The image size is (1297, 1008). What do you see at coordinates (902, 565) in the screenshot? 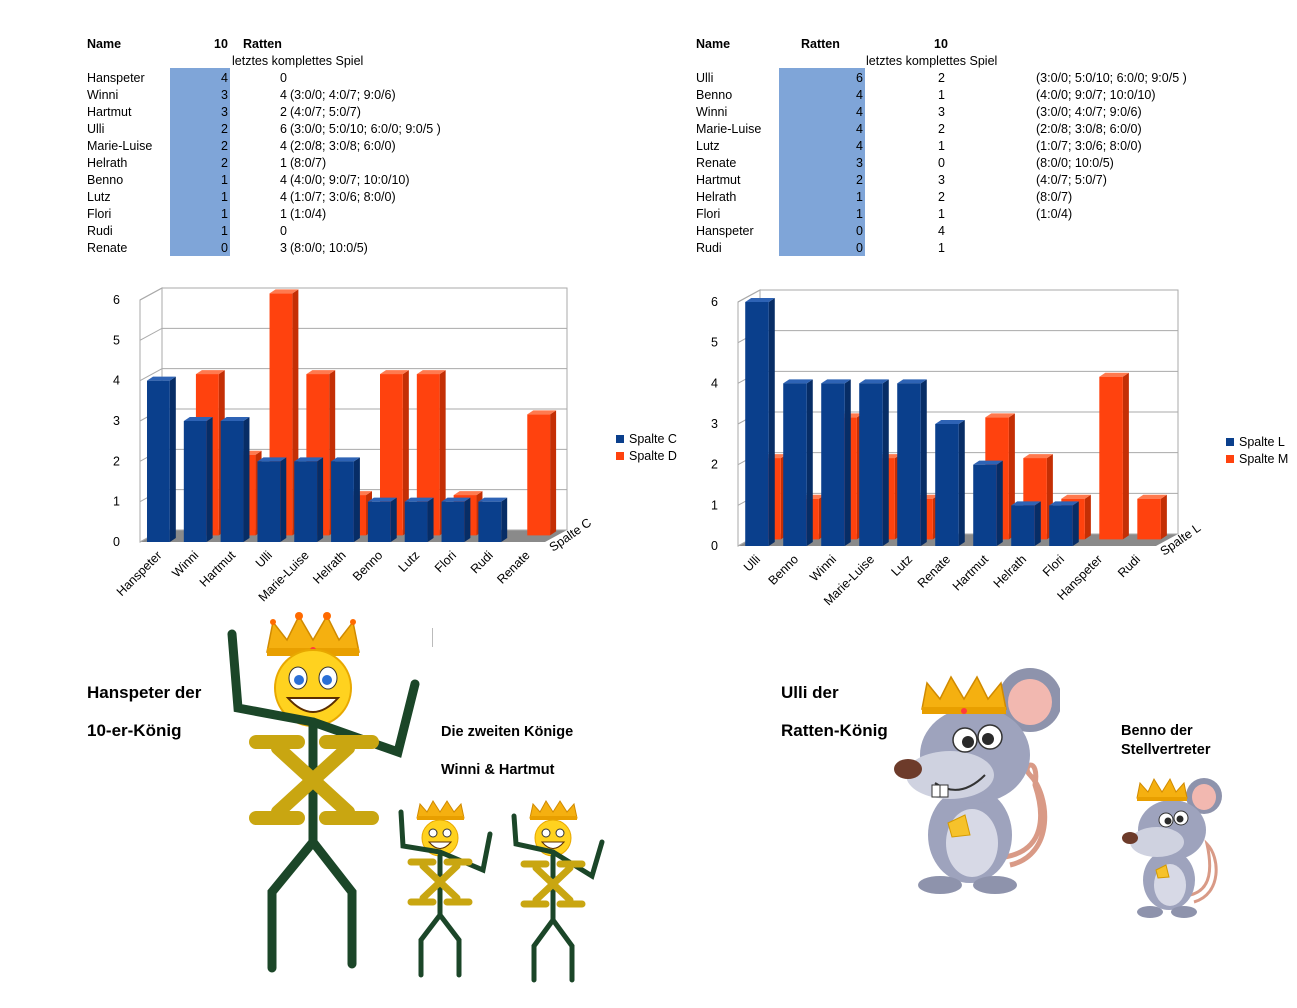
I see `x-tick-label: Lutz` at bounding box center [902, 565].